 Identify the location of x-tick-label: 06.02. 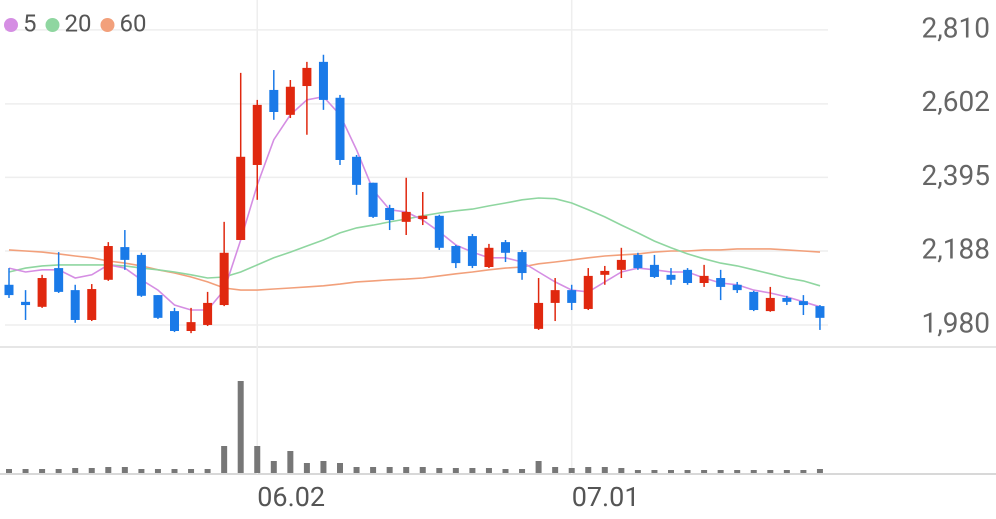
(291, 497).